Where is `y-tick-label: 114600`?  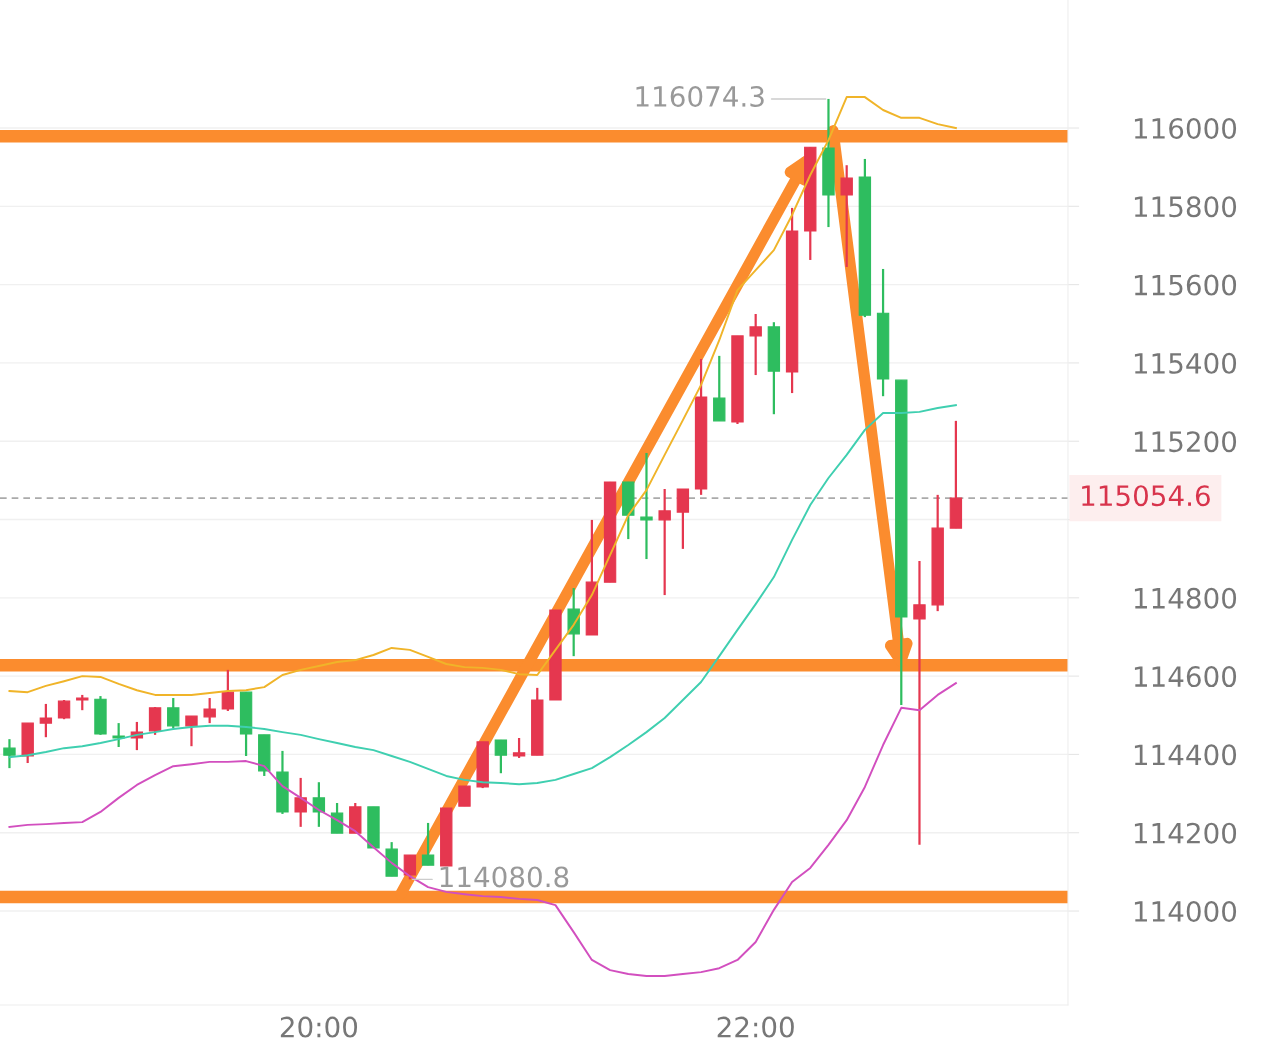
y-tick-label: 114600 is located at coordinates (1185, 677).